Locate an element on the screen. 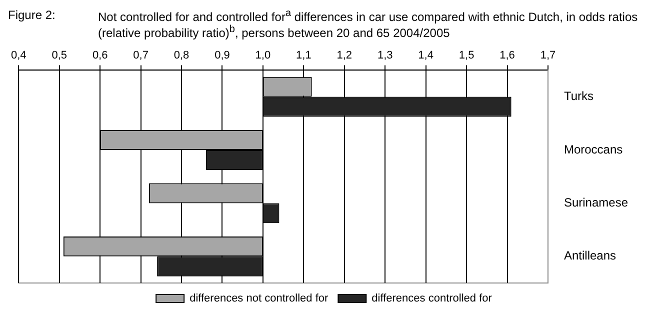  x-tick-label: 1,3 is located at coordinates (385, 56).